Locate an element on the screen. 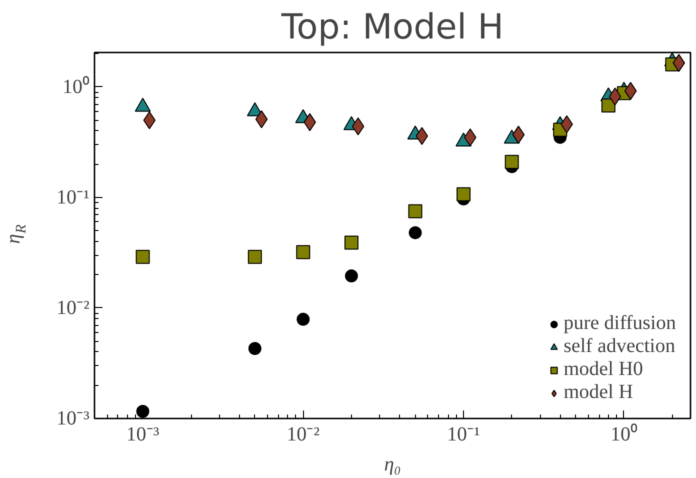 This screenshot has height=478, width=696. x-tick-label: 10⁰ is located at coordinates (624, 434).